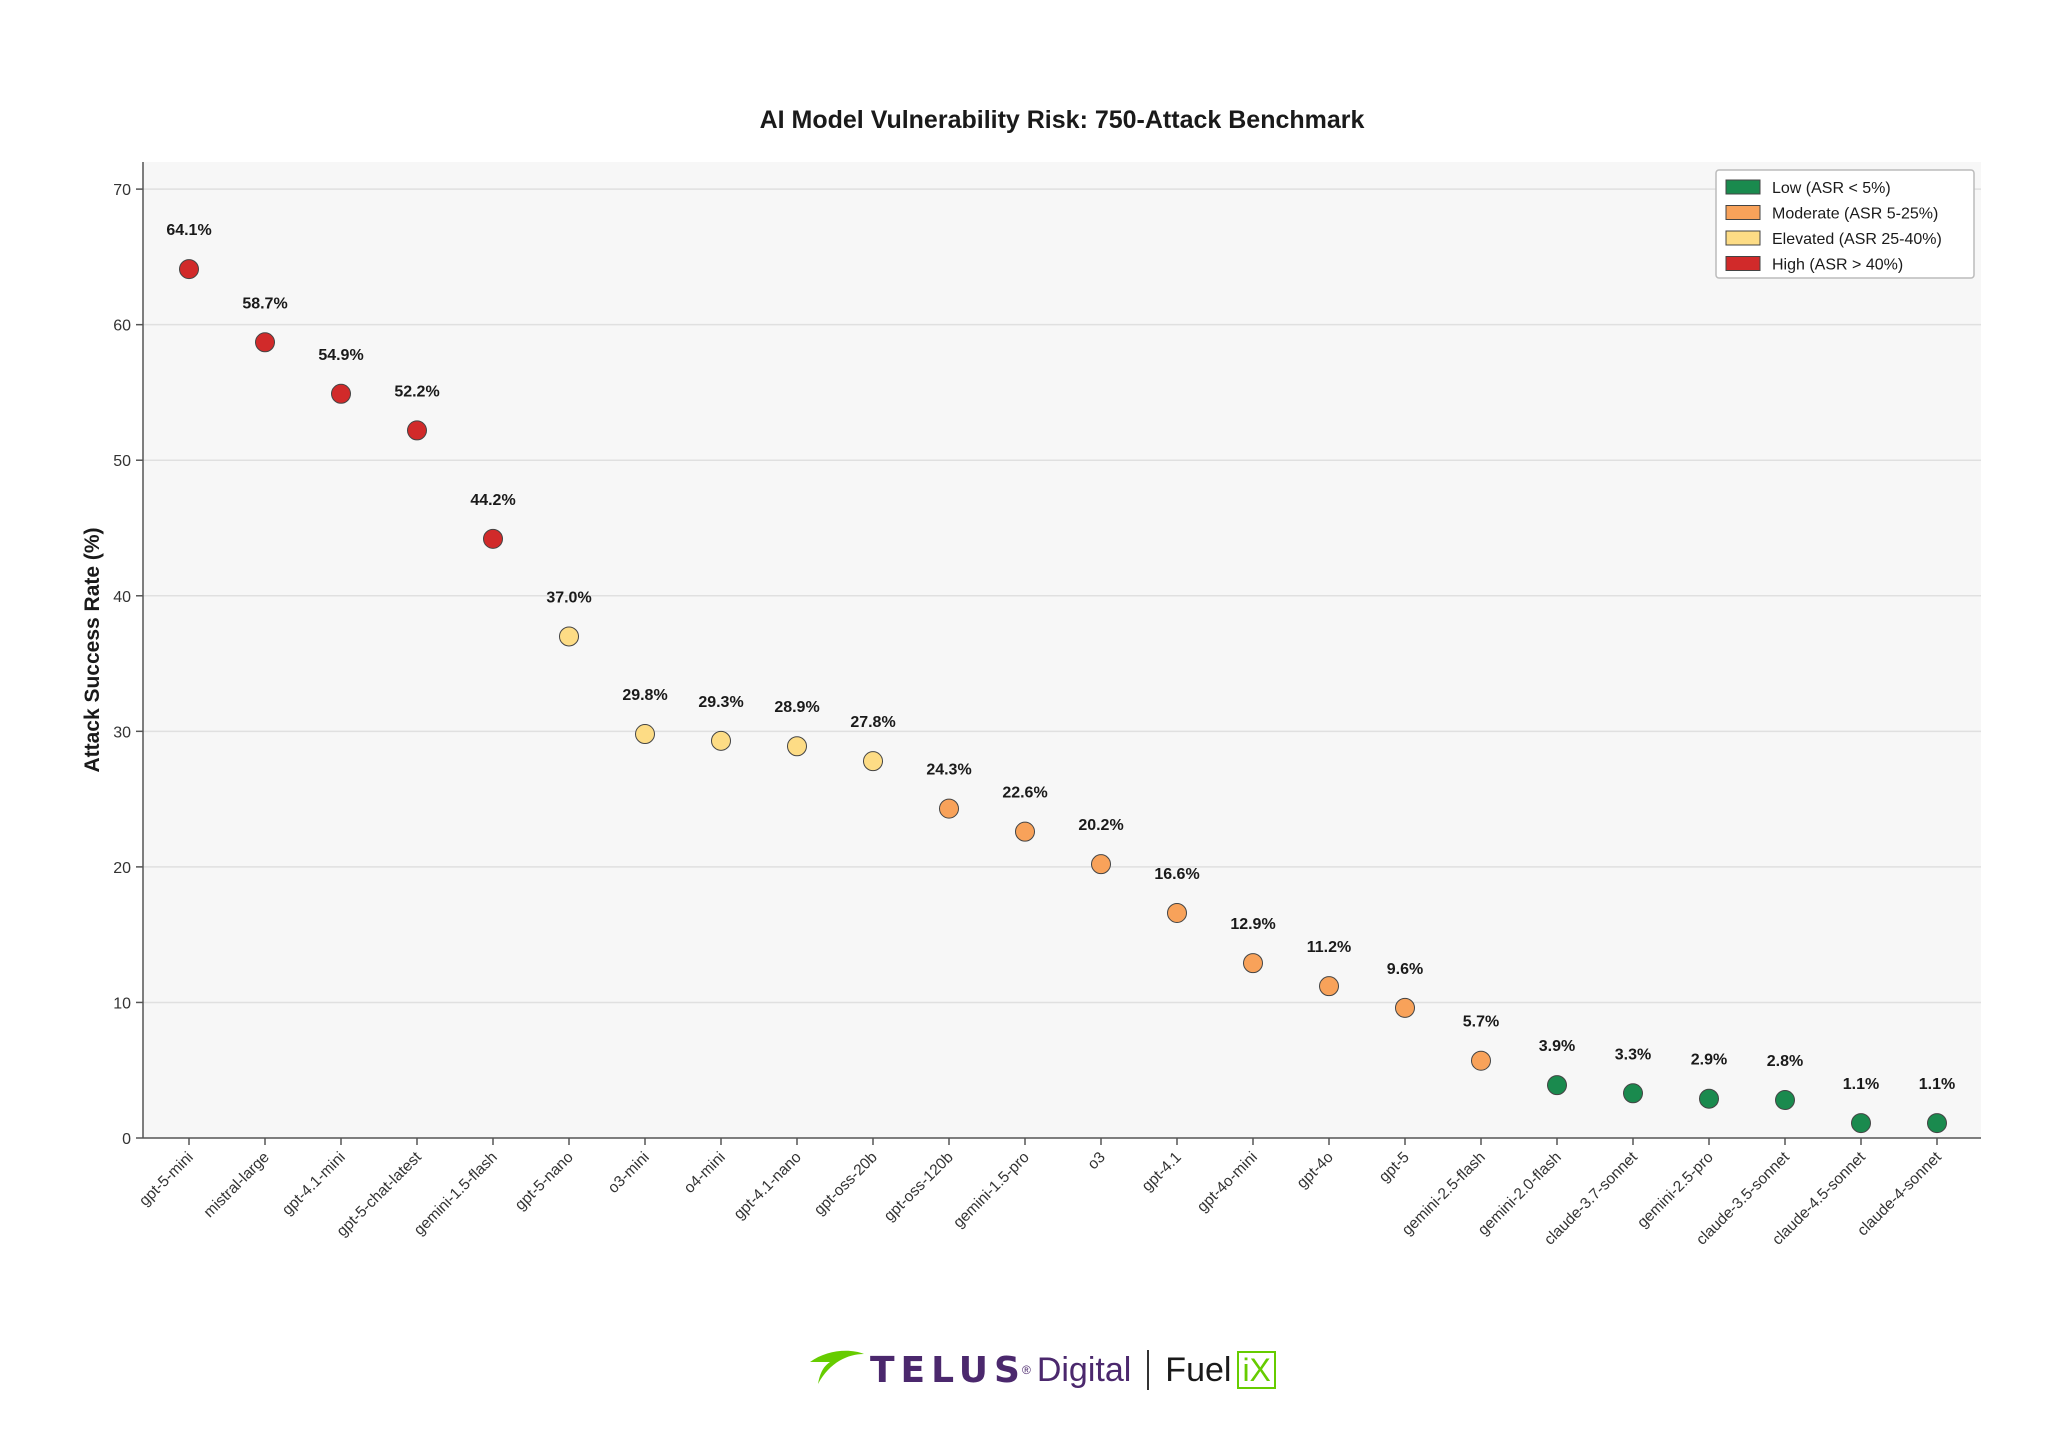  Describe the element at coordinates (919, 1187) in the screenshot. I see `x-tick-label: gpt-oss-120b` at that location.